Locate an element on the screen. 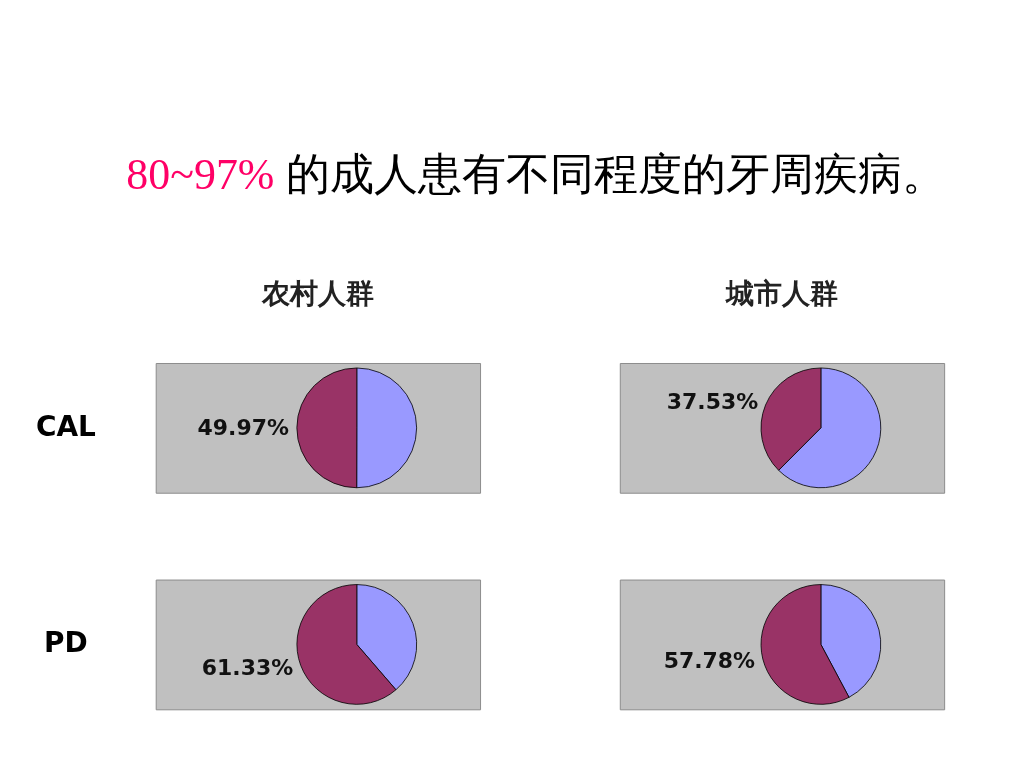  chart-title: 农村人群 is located at coordinates (317, 294).